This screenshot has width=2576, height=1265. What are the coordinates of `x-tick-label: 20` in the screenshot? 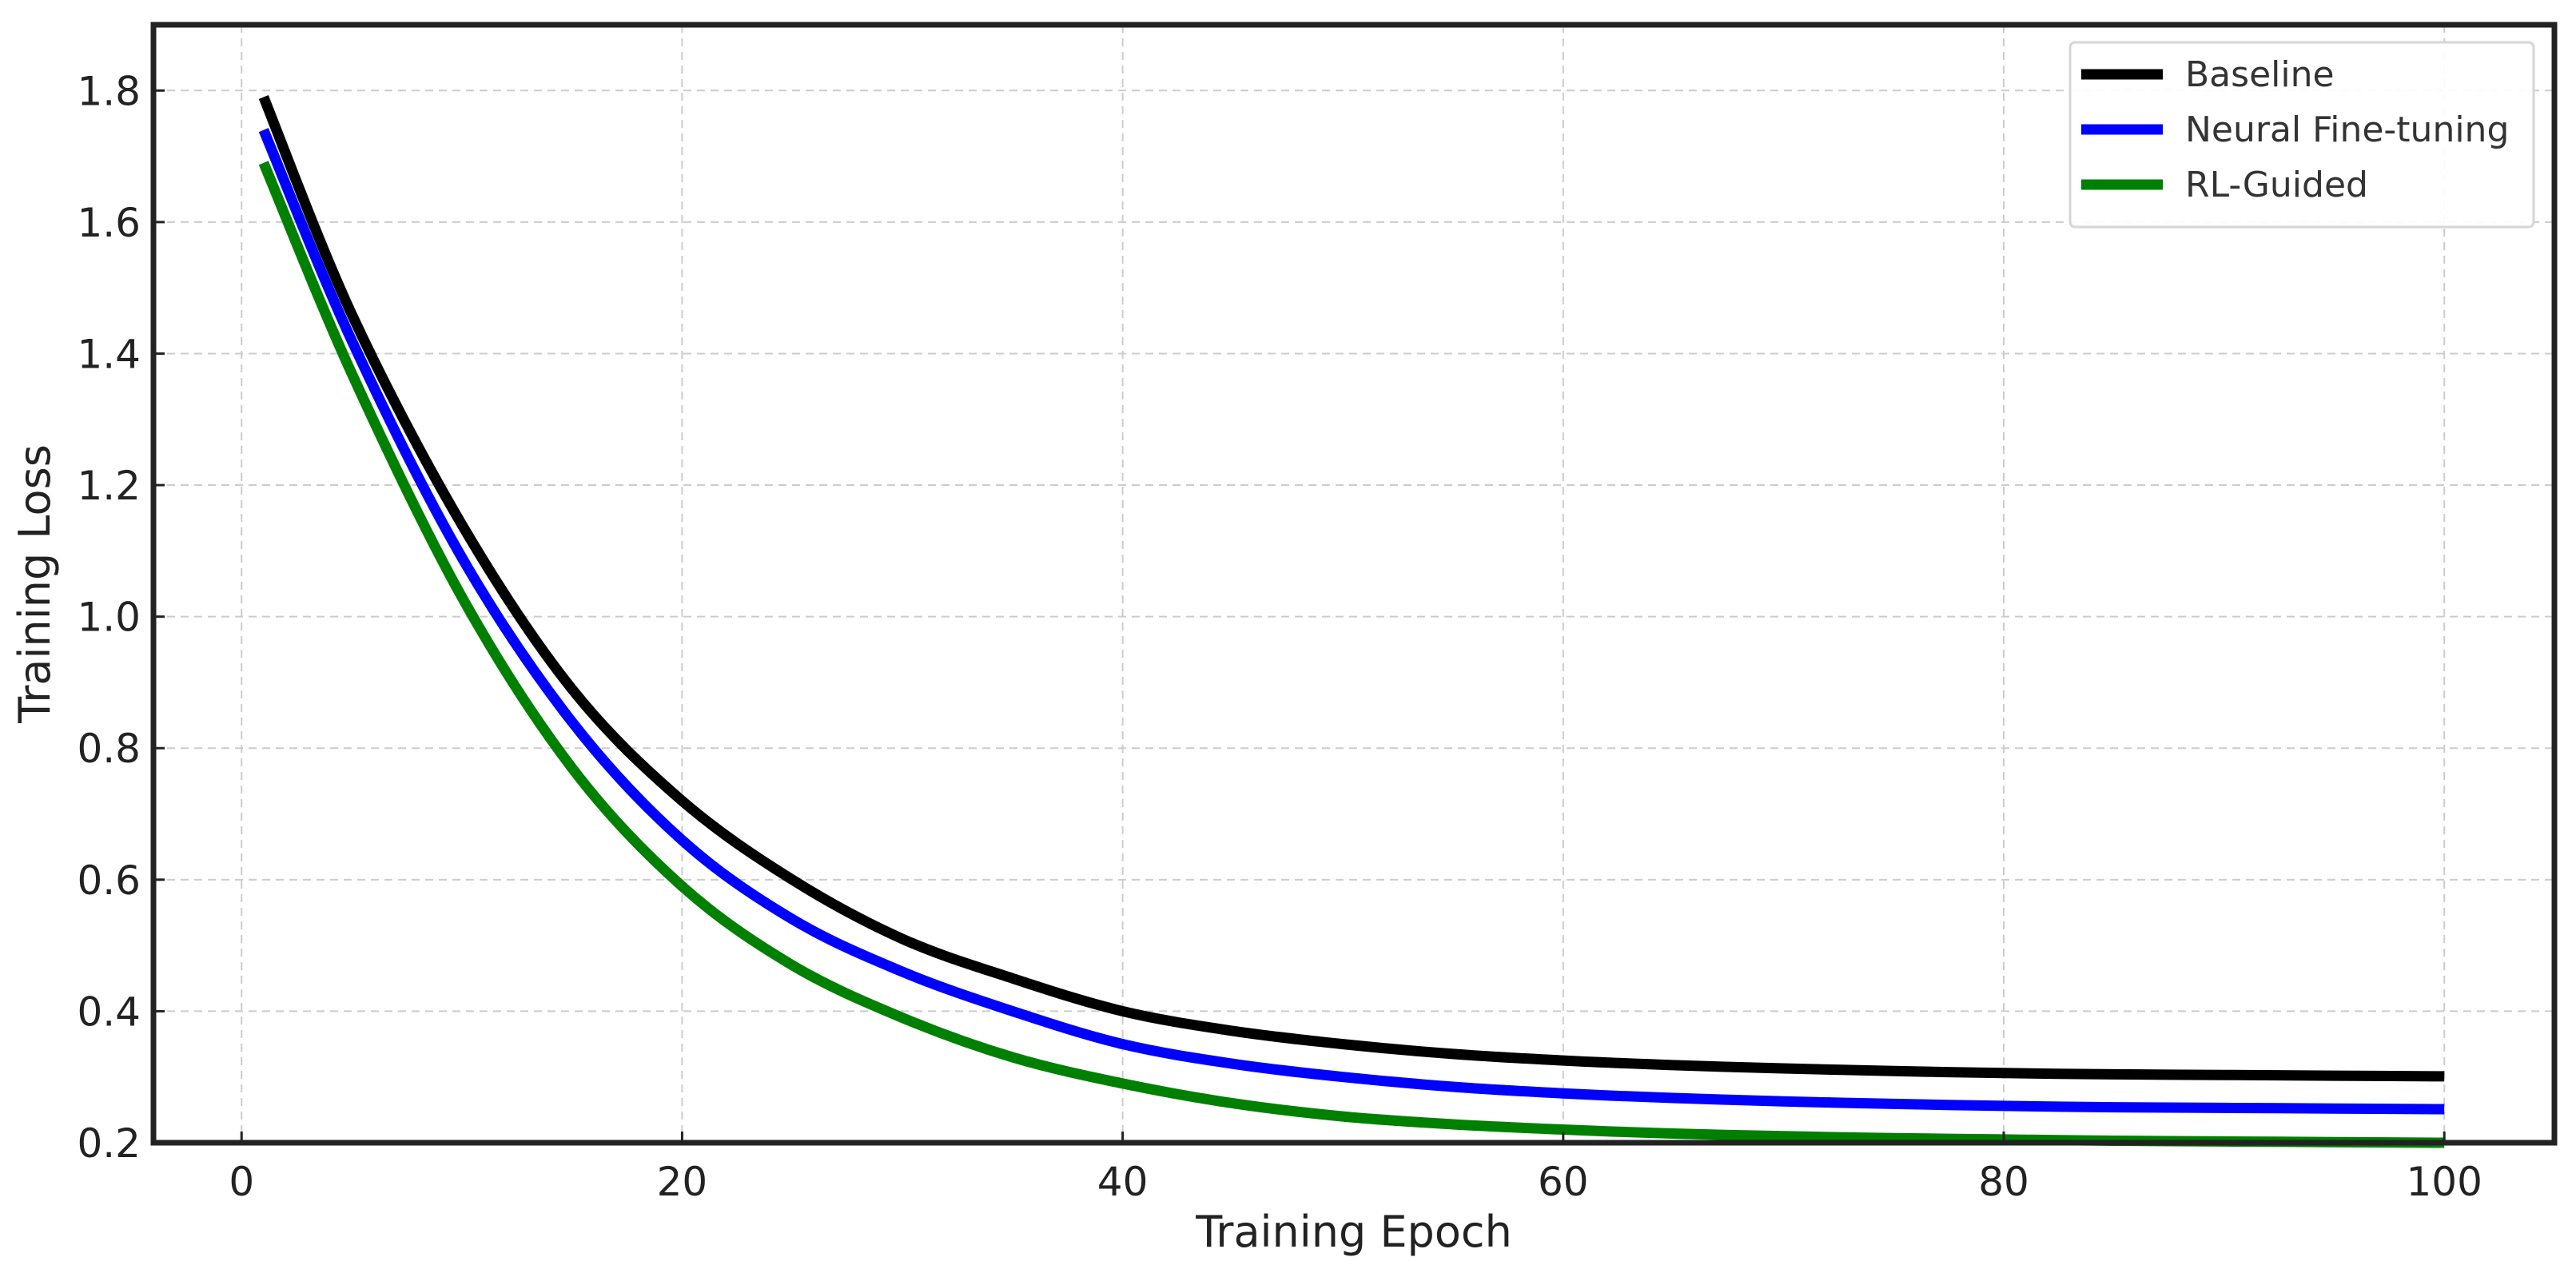 It's located at (682, 1182).